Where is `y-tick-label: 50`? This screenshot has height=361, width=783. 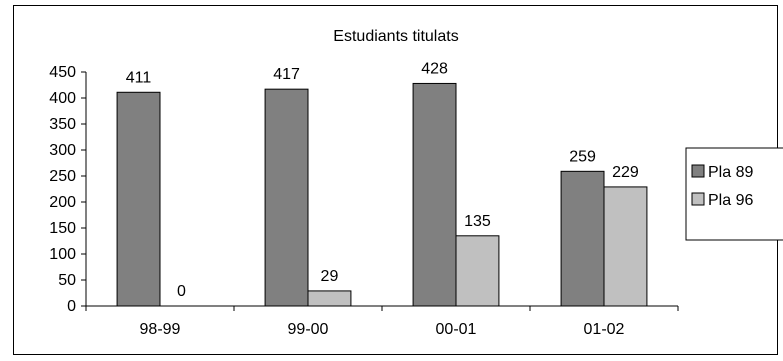 y-tick-label: 50 is located at coordinates (67, 280).